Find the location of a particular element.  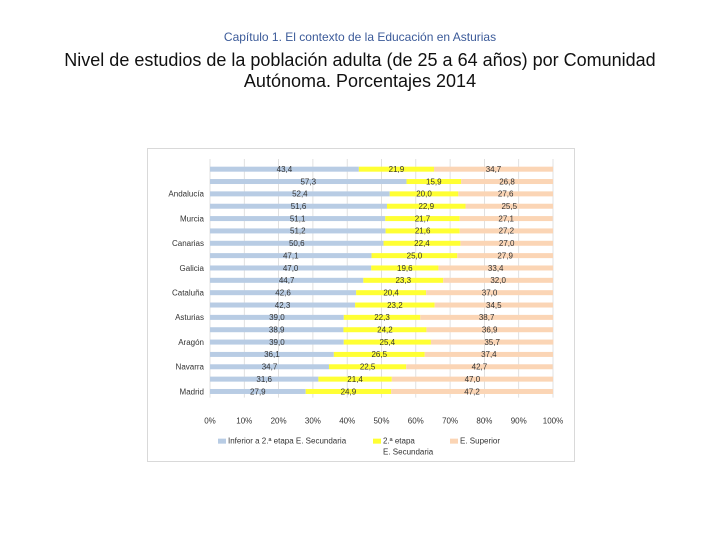

bar-value-label: 35,7 is located at coordinates (492, 342).